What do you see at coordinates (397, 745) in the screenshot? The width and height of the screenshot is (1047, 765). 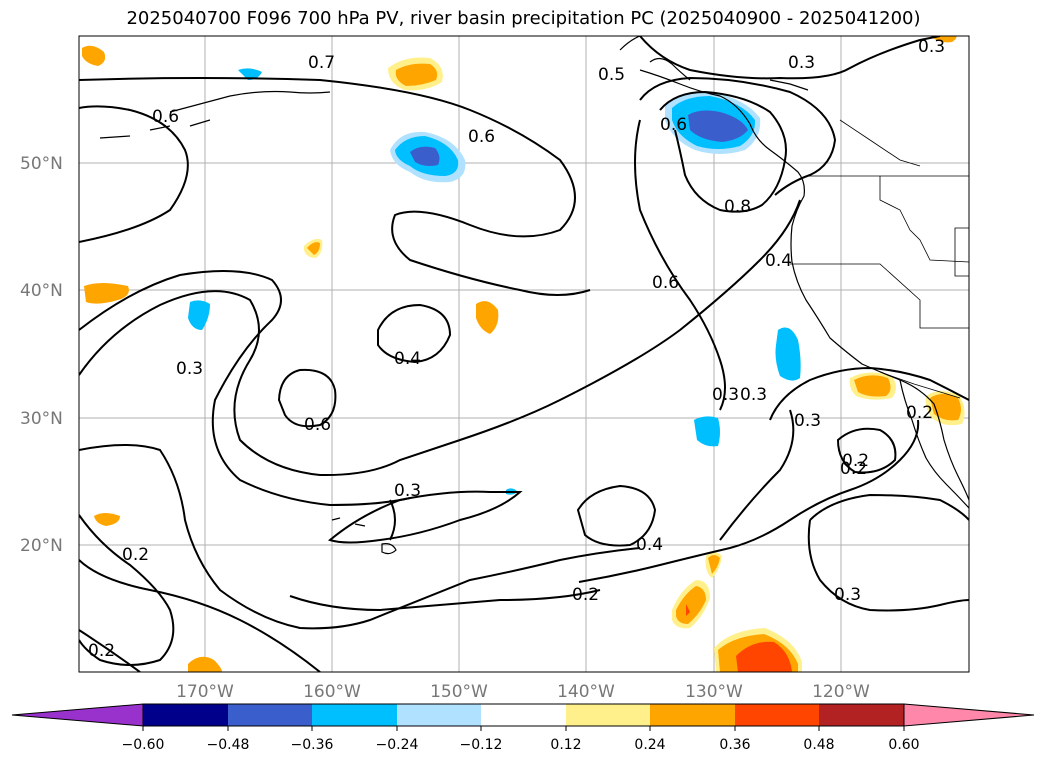 I see `colorbar-tick-label: −0.24` at bounding box center [397, 745].